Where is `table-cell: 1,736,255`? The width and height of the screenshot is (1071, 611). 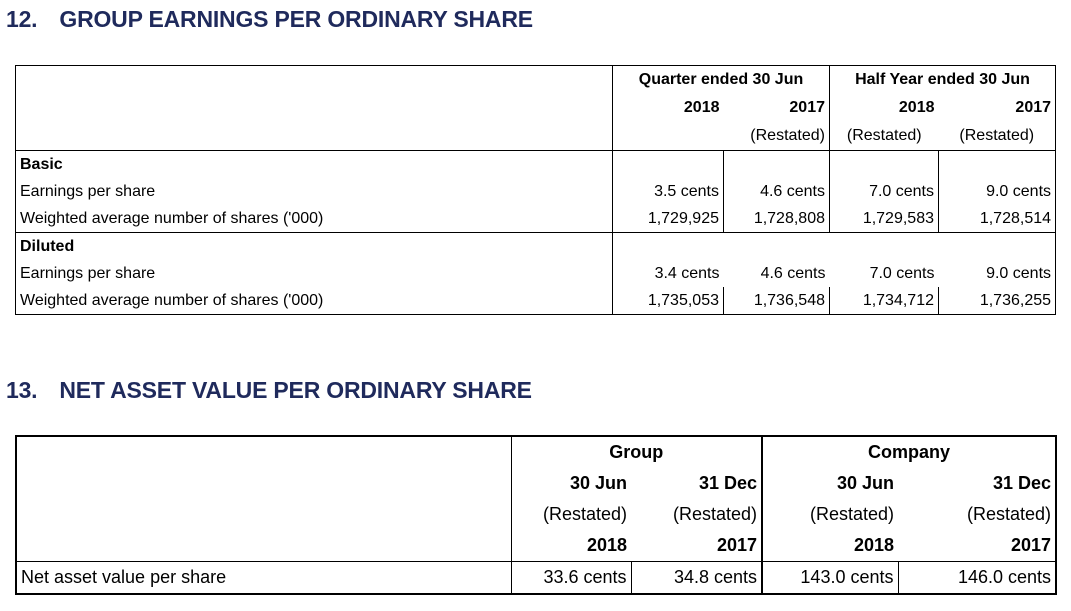 table-cell: 1,736,255 is located at coordinates (996, 301).